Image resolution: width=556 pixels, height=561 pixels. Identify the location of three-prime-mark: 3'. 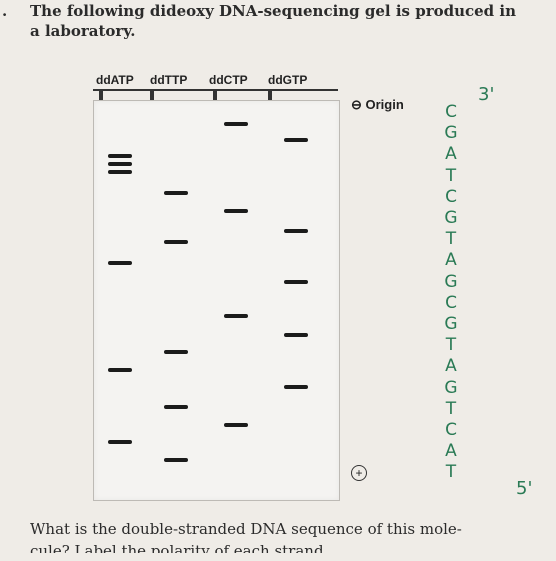
(486, 94).